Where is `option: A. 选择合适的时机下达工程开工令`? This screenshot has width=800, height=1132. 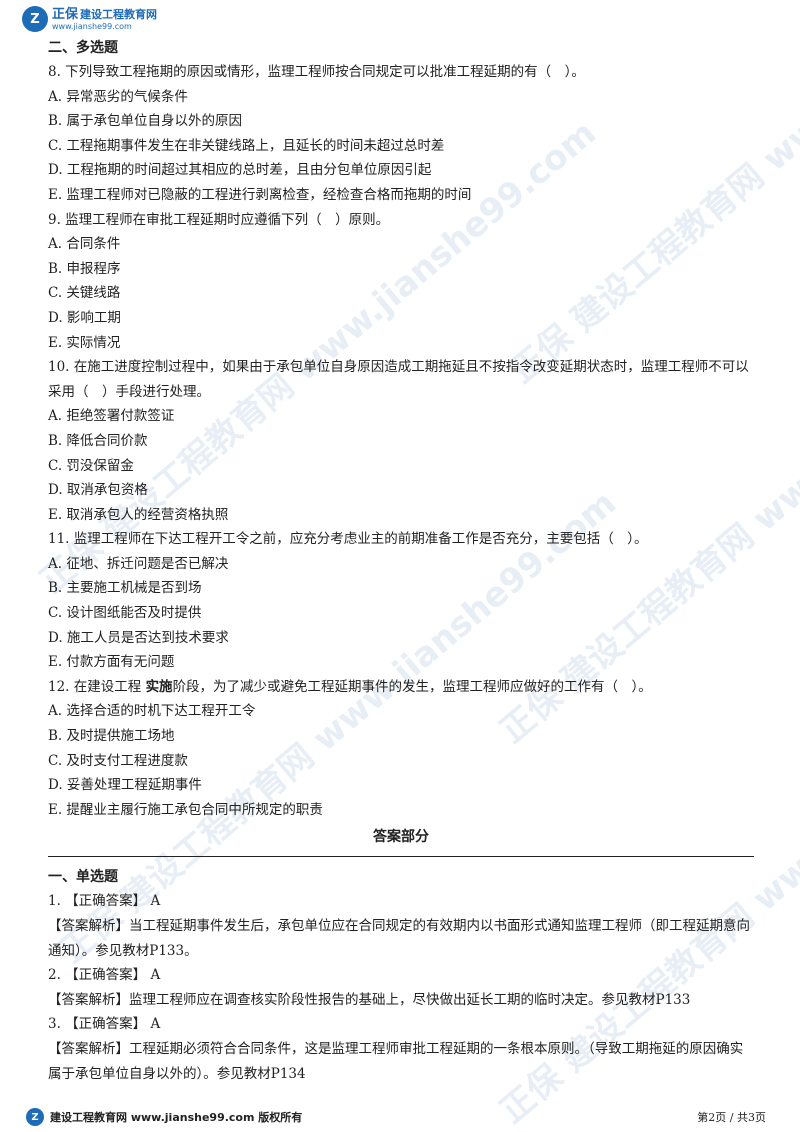
option: A. 选择合适的时机下达工程开工令 is located at coordinates (152, 711).